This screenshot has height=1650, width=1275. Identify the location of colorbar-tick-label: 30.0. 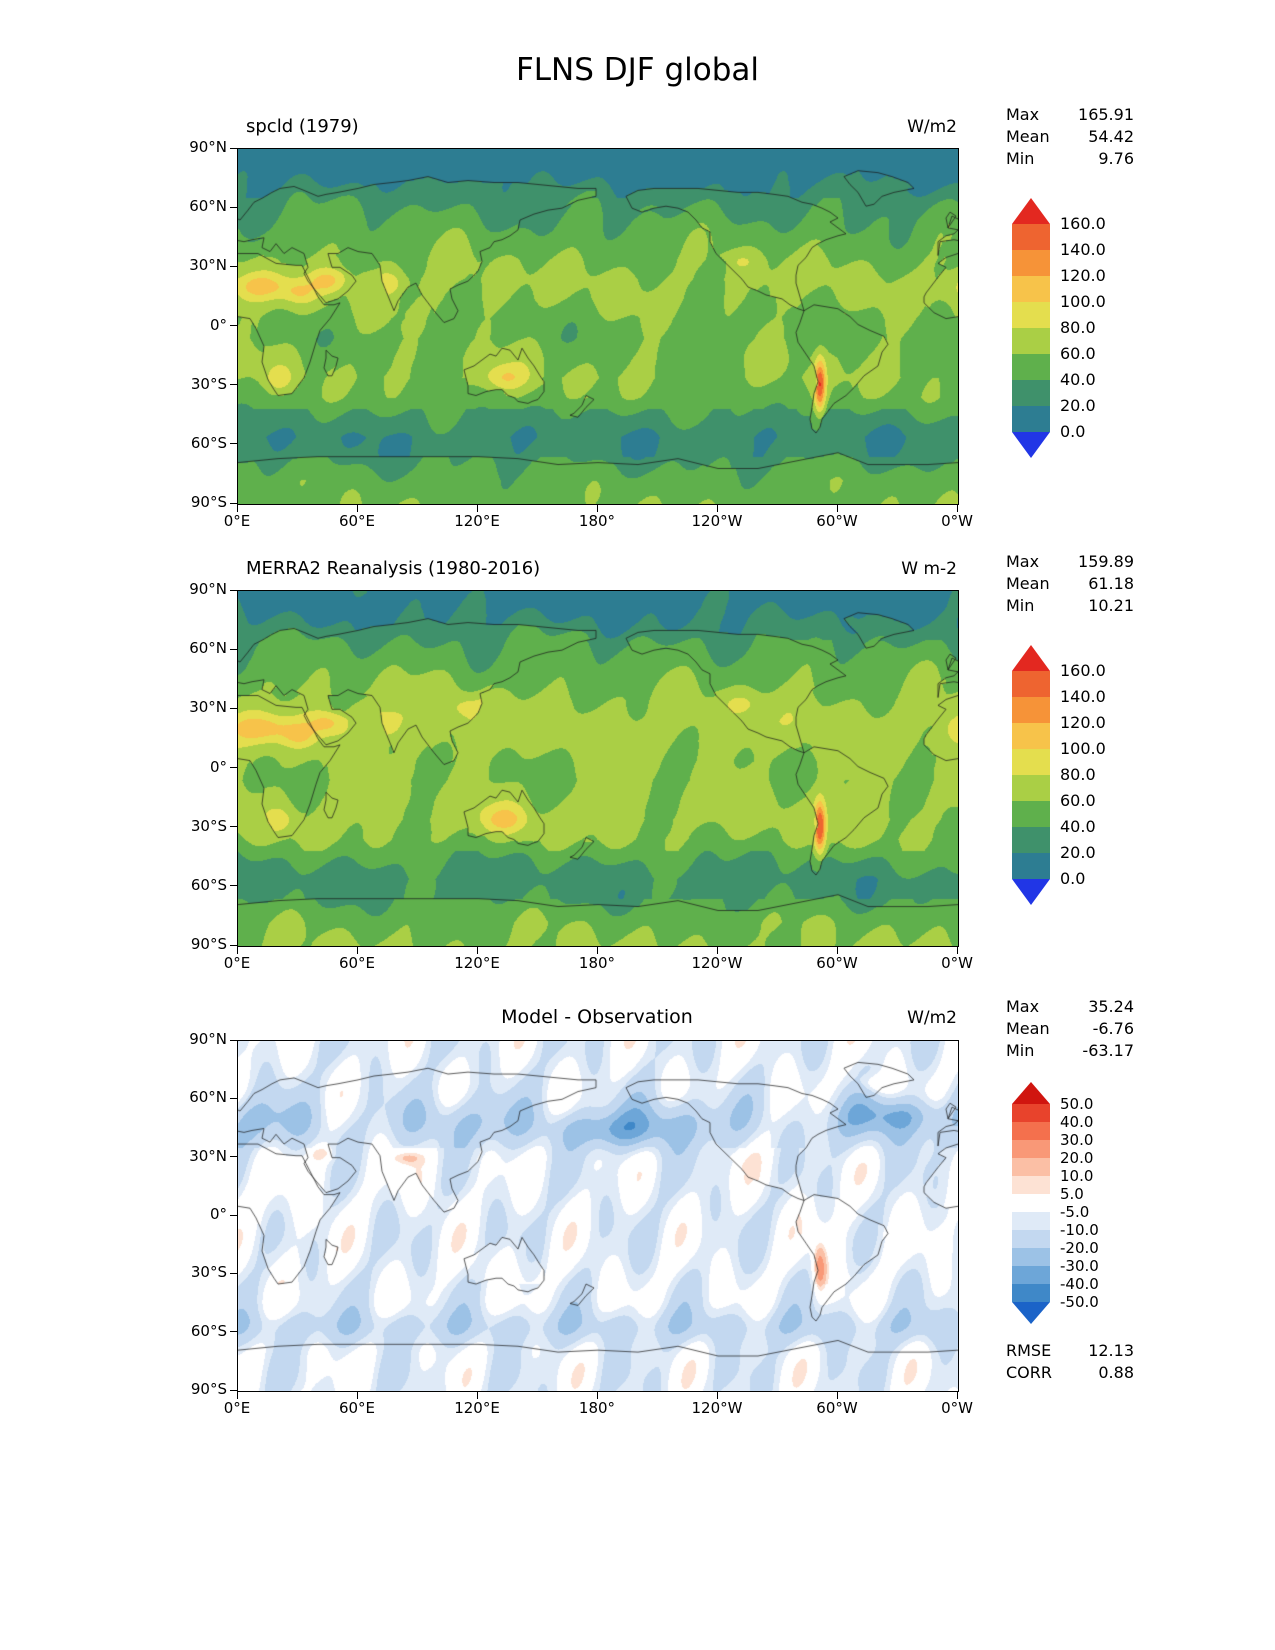
(1077, 1140).